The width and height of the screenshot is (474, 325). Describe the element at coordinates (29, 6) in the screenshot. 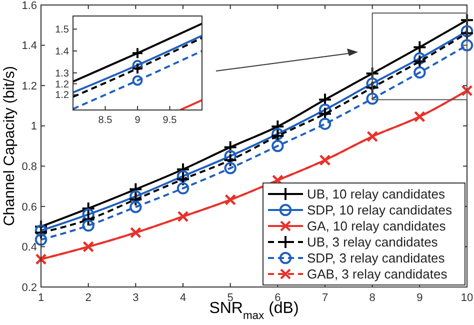

I see `y-tick-label: 1.6` at that location.